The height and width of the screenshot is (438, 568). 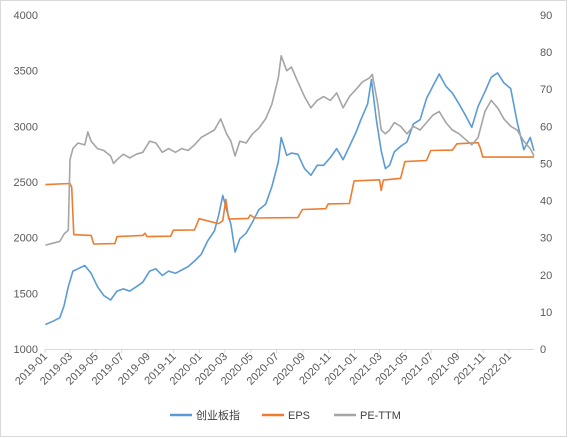 What do you see at coordinates (26, 127) in the screenshot?
I see `y-tick-label: 3000` at bounding box center [26, 127].